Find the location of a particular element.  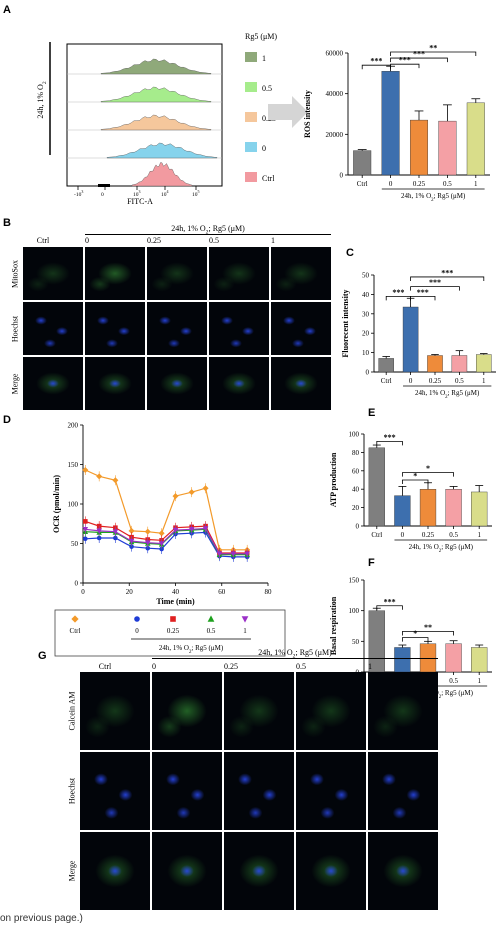

y-axis-label: Fluorecent intensity is located at coordinates (345, 323).